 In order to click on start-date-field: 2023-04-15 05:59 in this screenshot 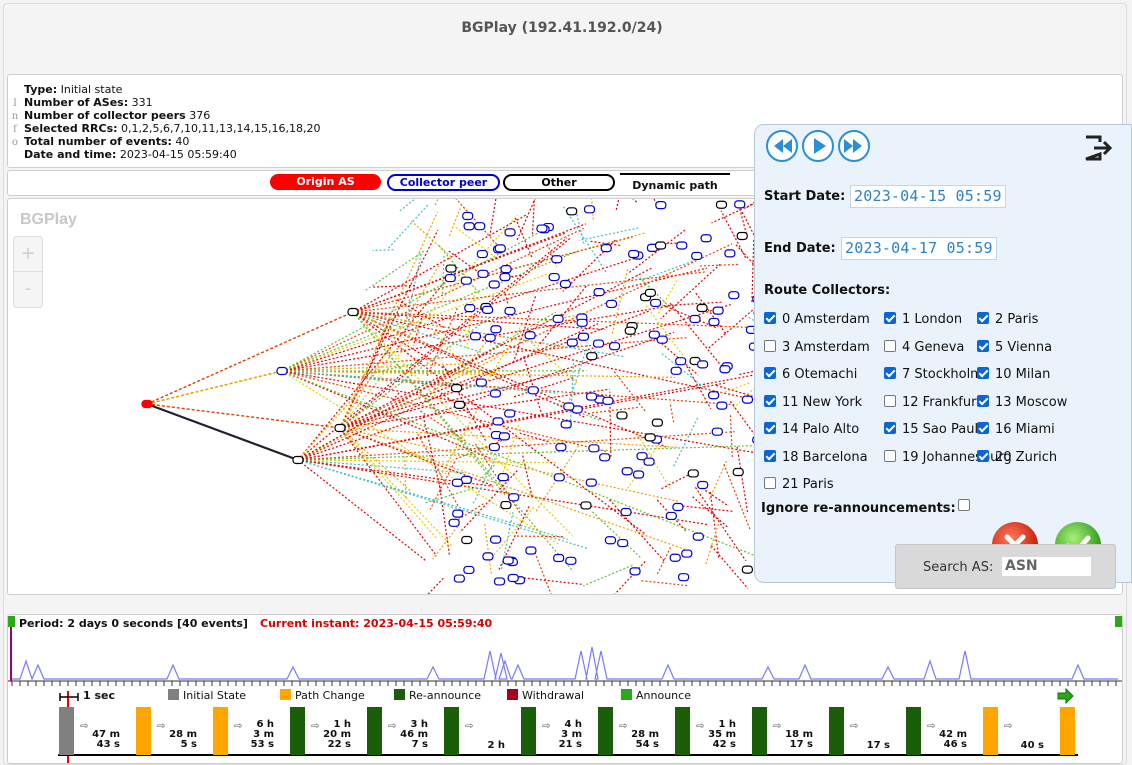, I will do `click(928, 196)`.